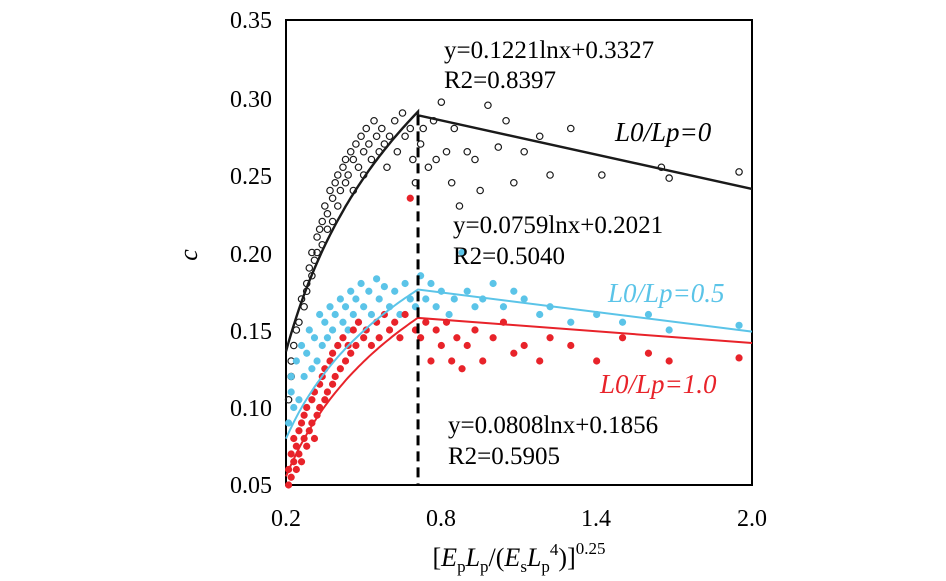 Image resolution: width=946 pixels, height=581 pixels. I want to click on equation-blue: y=0.0759lnx+0.2021, so click(558, 225).